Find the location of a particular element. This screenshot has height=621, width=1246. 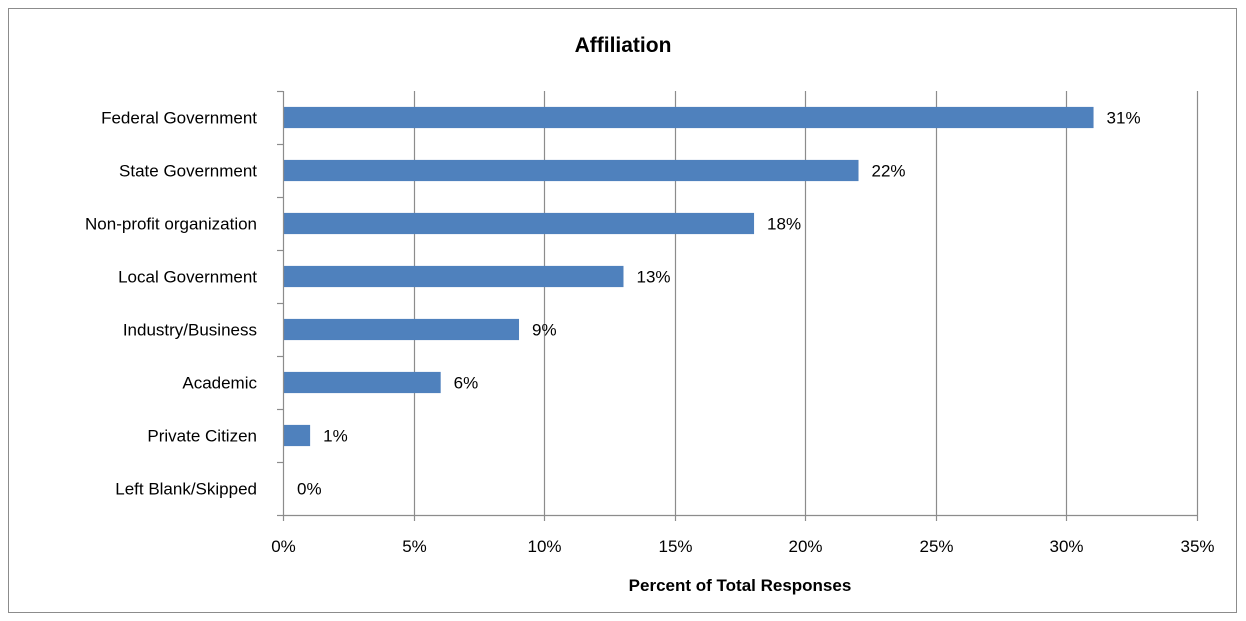

data-label: 31% is located at coordinates (1124, 118).